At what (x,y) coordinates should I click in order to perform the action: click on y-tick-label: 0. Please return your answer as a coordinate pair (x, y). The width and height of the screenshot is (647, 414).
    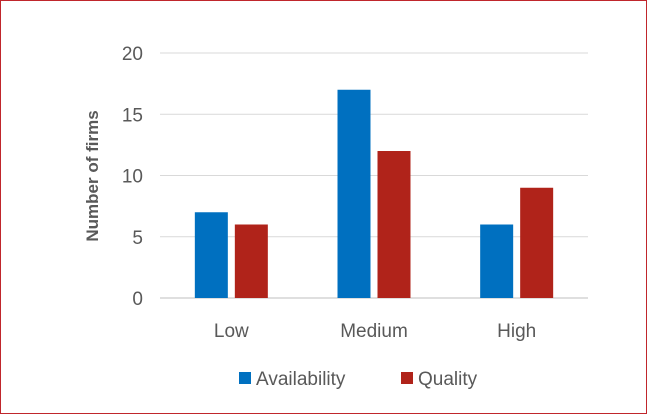
    Looking at the image, I should click on (137, 299).